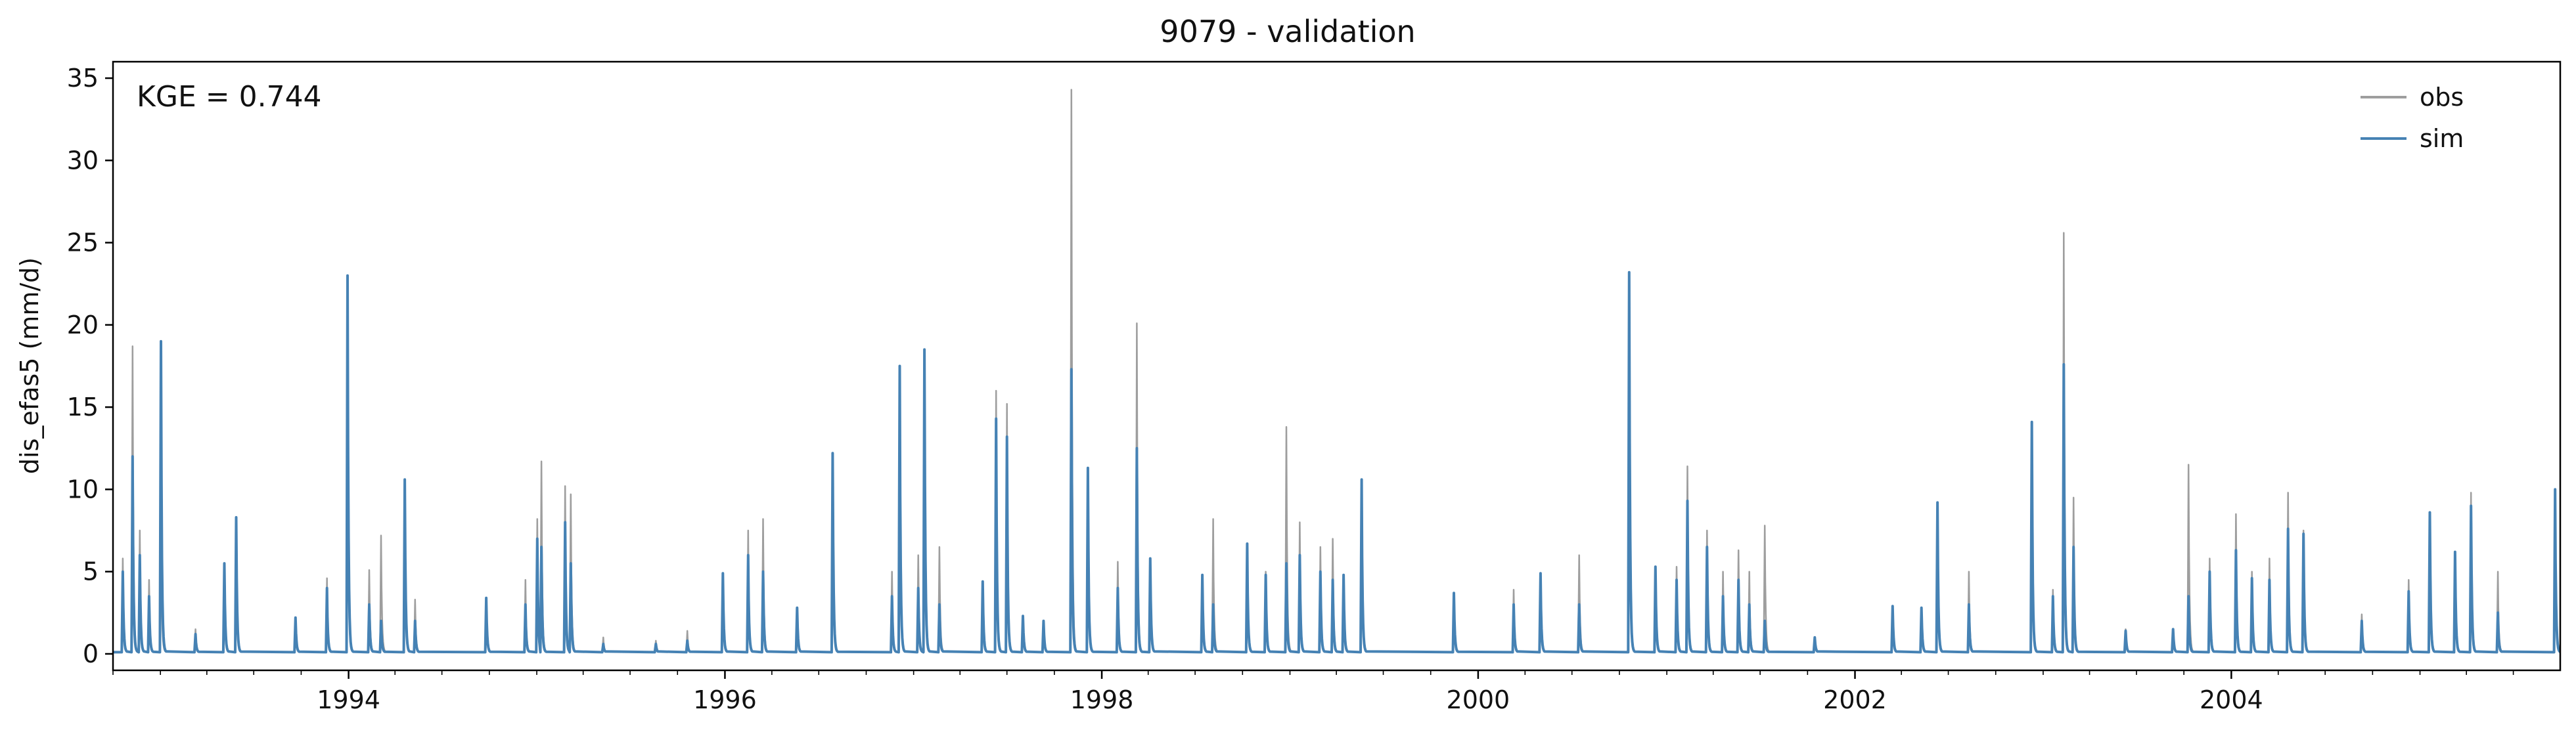 This screenshot has height=734, width=2576. I want to click on y-tick-label: 10, so click(83, 489).